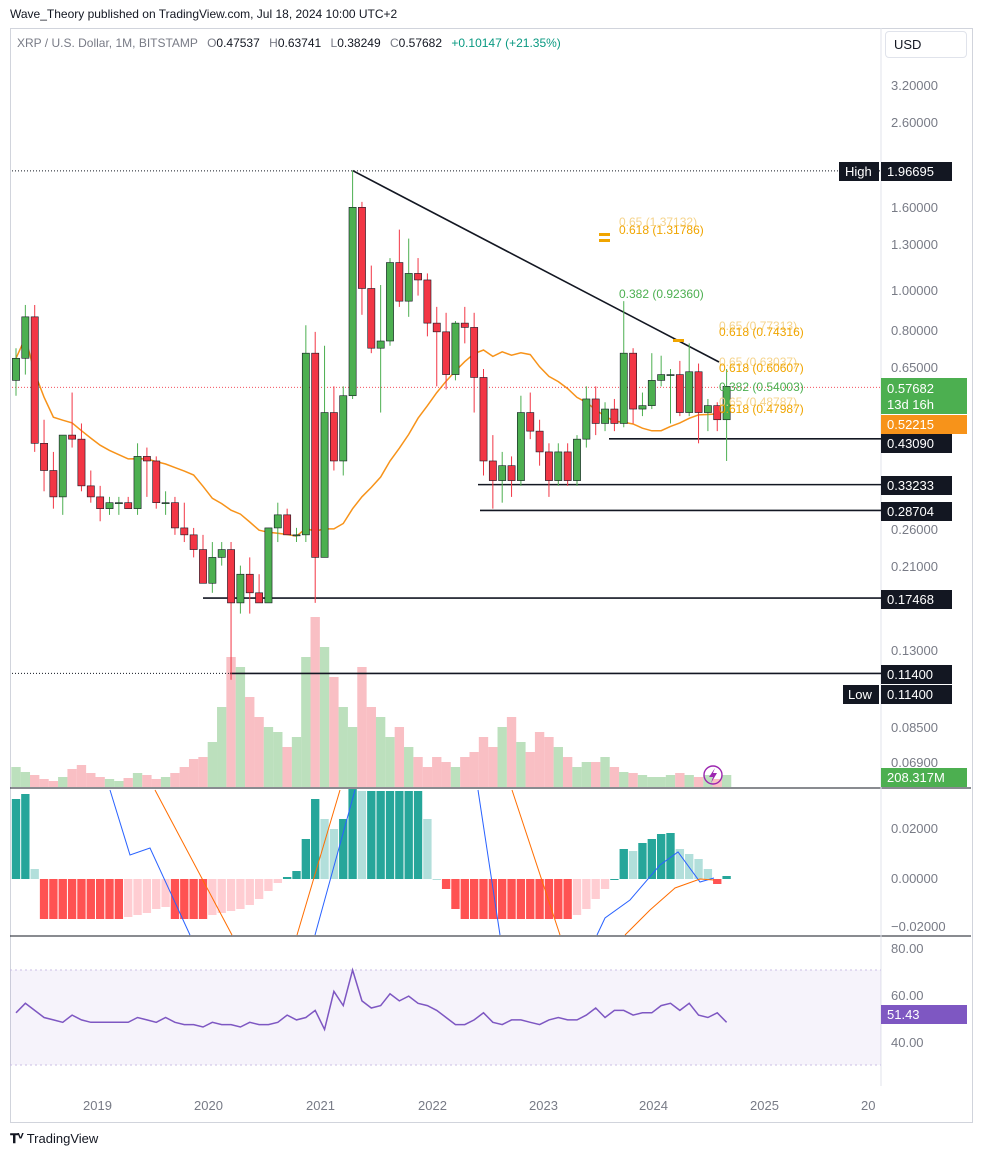  I want to click on macd-line, so click(489, 862).